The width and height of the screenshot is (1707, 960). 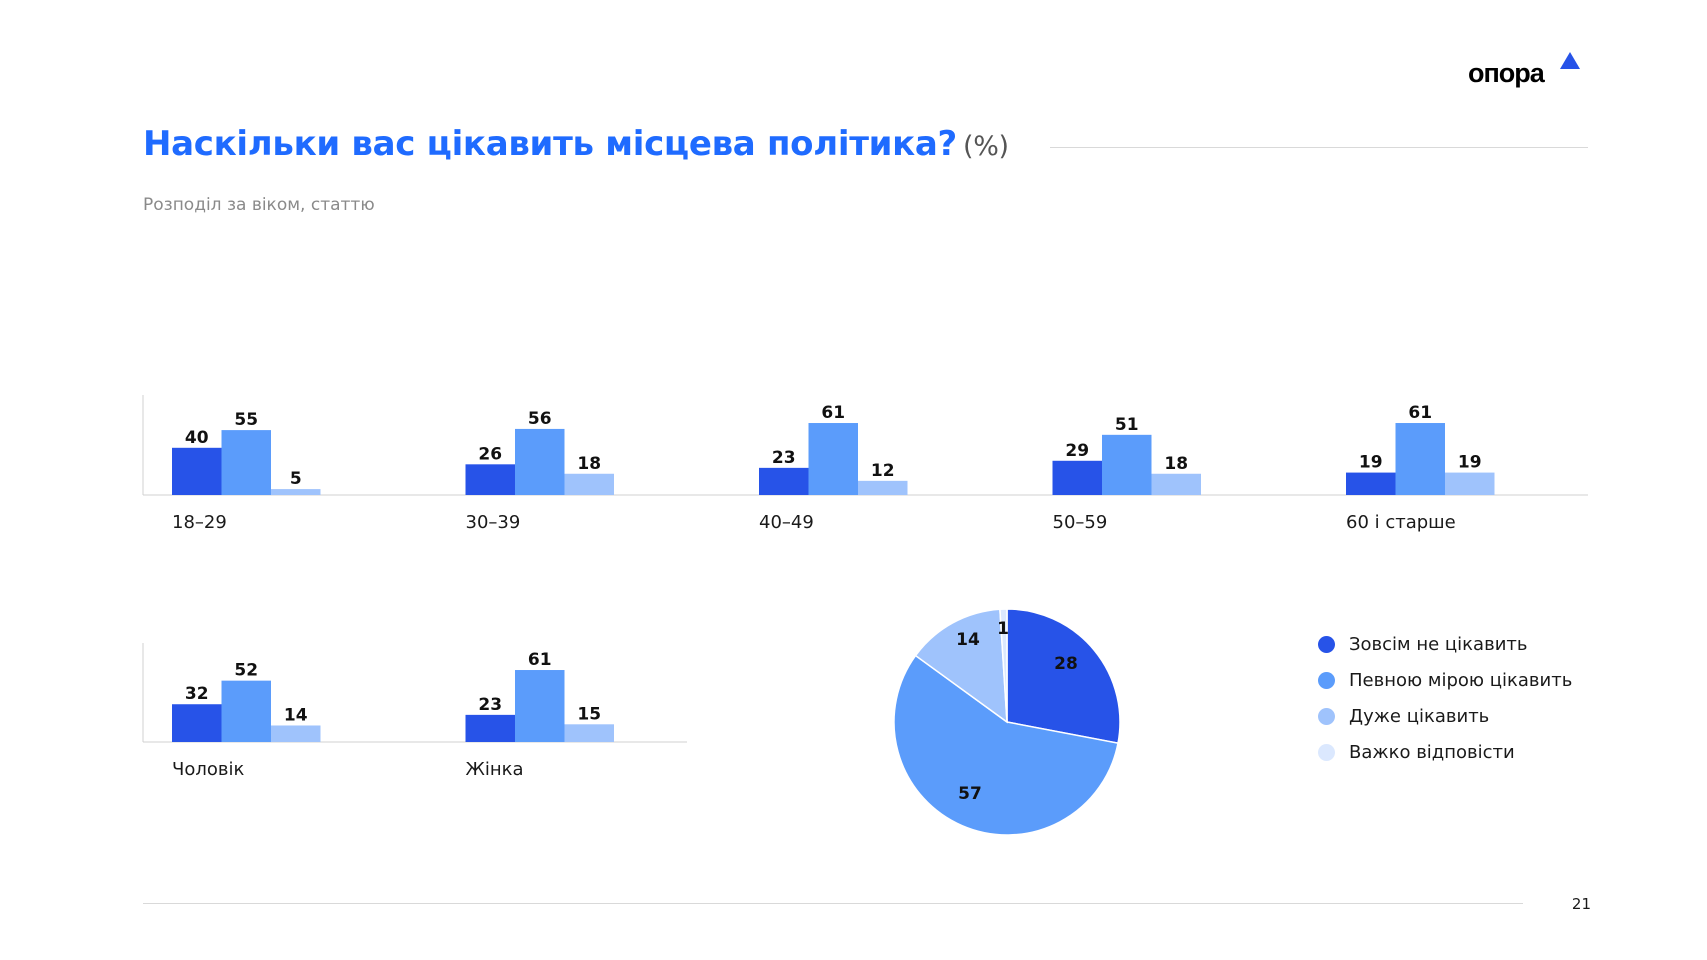 What do you see at coordinates (197, 694) in the screenshot?
I see `bar-value-label: 32` at bounding box center [197, 694].